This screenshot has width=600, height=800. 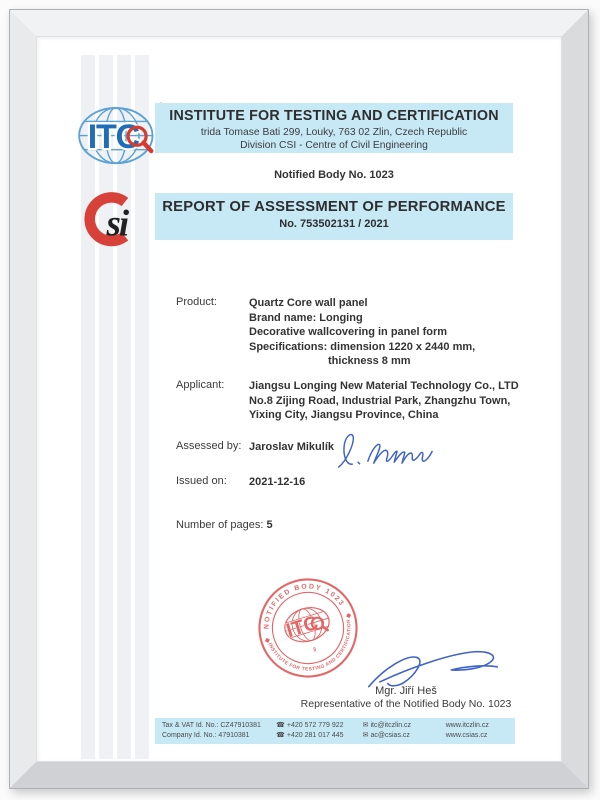 What do you see at coordinates (319, 731) in the screenshot?
I see `footer-phones: ☎ +420 572 779 922 ☎ +420 281 017 445` at bounding box center [319, 731].